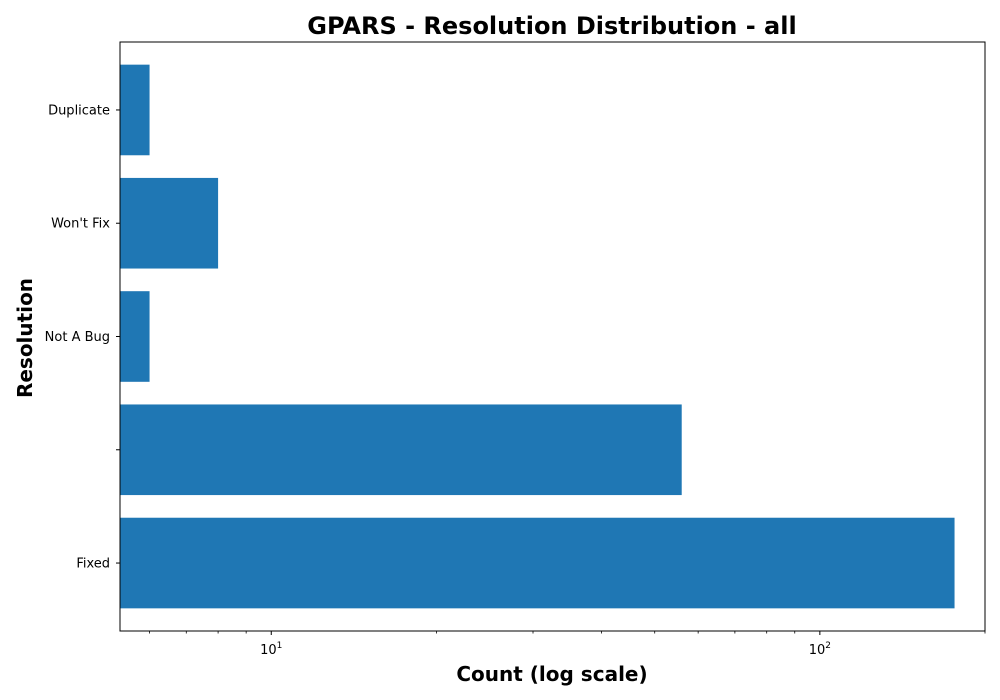 This screenshot has width=1000, height=700. Describe the element at coordinates (93, 564) in the screenshot. I see `y-tick-label-0: Fixed` at that location.